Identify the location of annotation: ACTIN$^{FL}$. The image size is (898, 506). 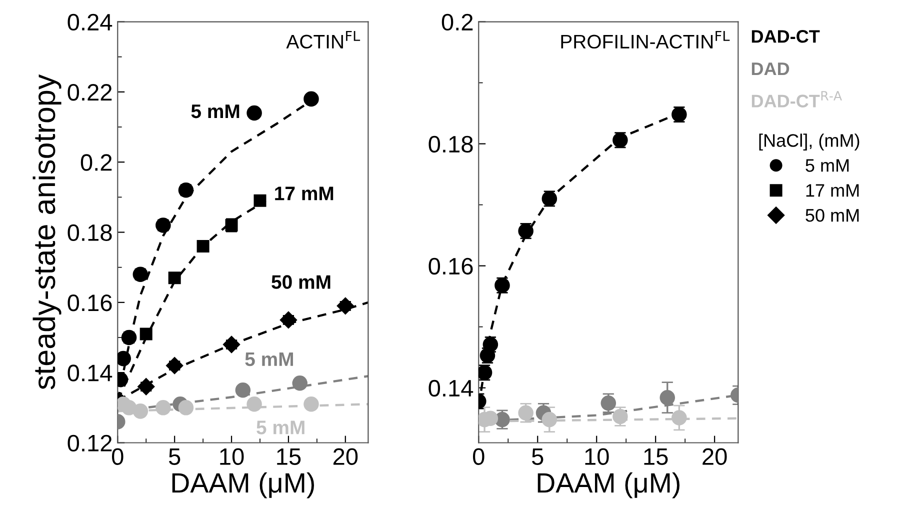
(323, 39).